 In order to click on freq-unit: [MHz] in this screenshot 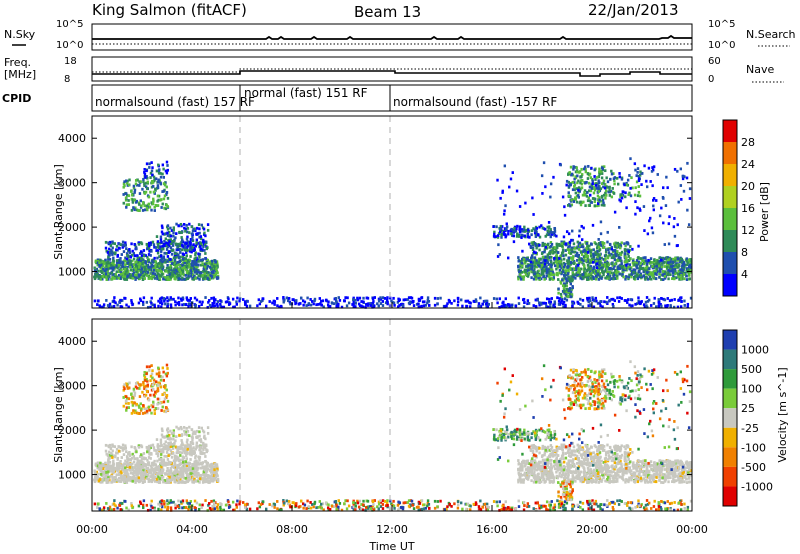, I will do `click(20, 74)`.